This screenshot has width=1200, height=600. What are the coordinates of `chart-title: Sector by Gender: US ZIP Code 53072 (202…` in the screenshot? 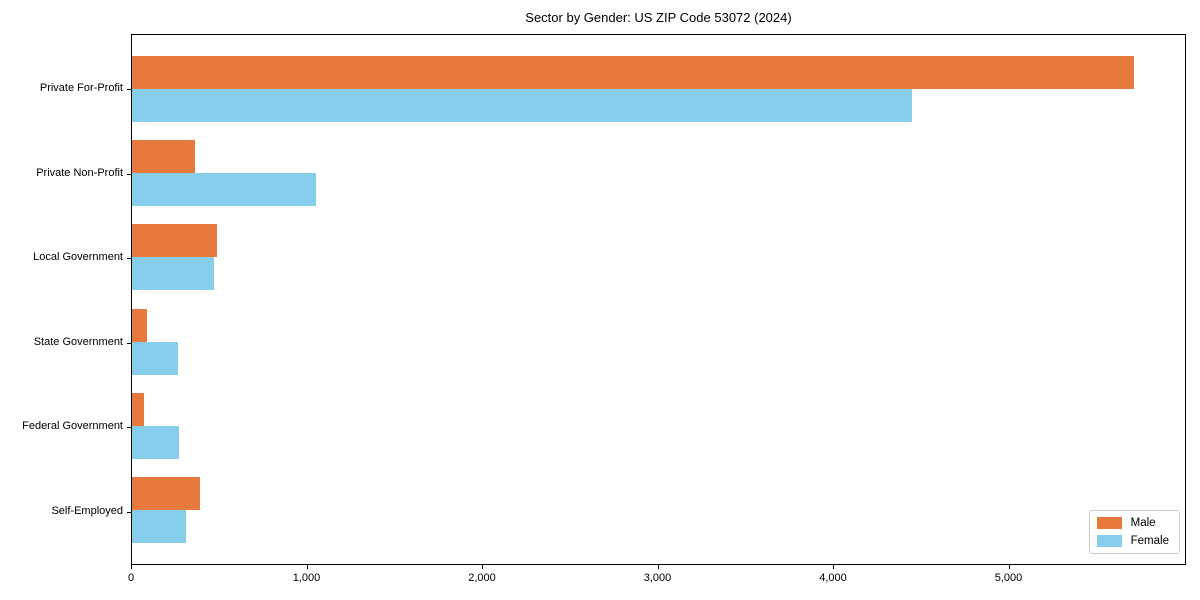 It's located at (658, 17).